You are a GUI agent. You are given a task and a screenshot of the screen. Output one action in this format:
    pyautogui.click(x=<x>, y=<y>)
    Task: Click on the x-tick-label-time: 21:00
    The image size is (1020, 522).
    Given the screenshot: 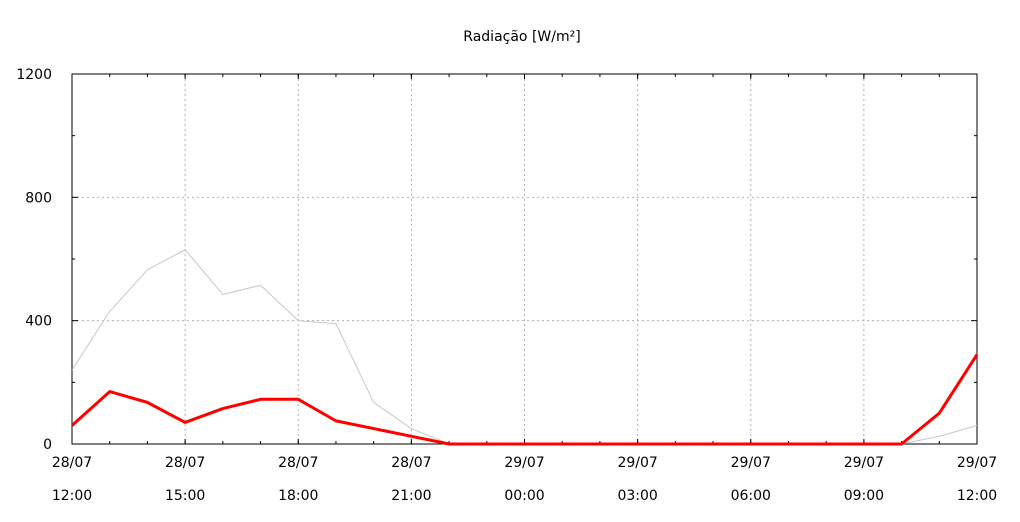 What is the action you would take?
    pyautogui.click(x=411, y=496)
    